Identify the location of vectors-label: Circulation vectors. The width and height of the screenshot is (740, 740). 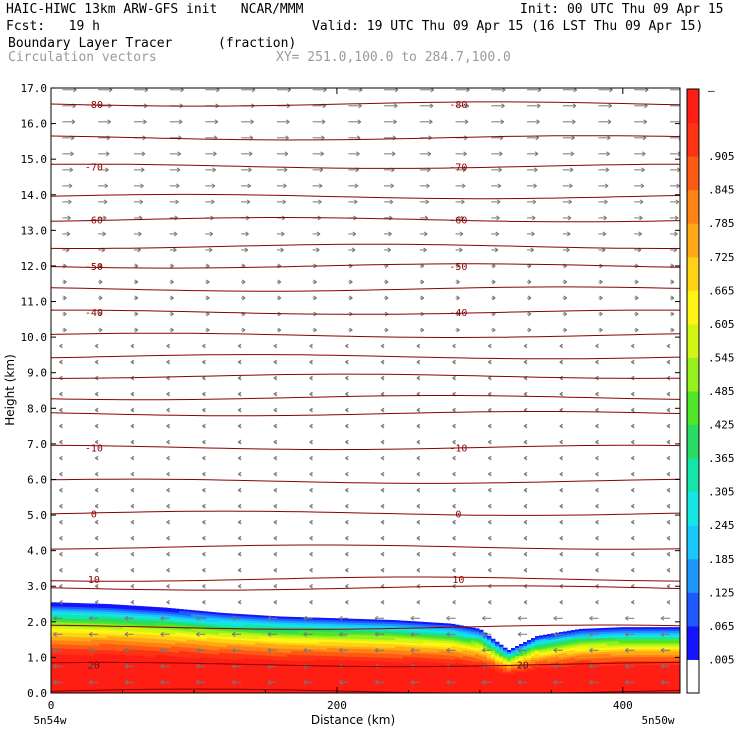
(82, 57).